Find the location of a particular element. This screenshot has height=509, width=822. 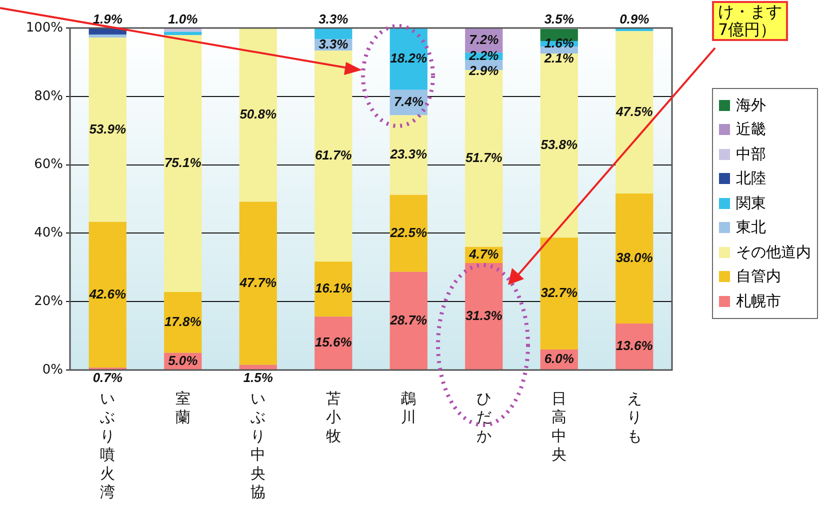

data-label: 47.5% is located at coordinates (634, 111).